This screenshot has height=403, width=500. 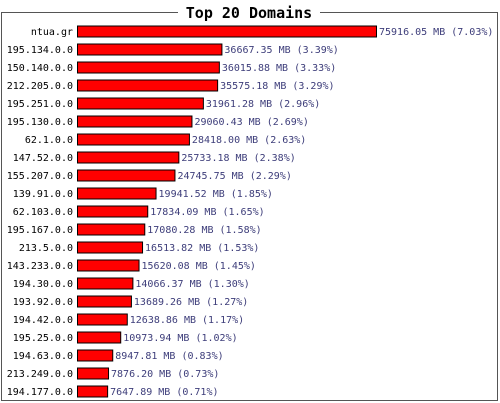 What do you see at coordinates (199, 266) in the screenshot?
I see `value-label: 15620.08 MB (1.45%)` at bounding box center [199, 266].